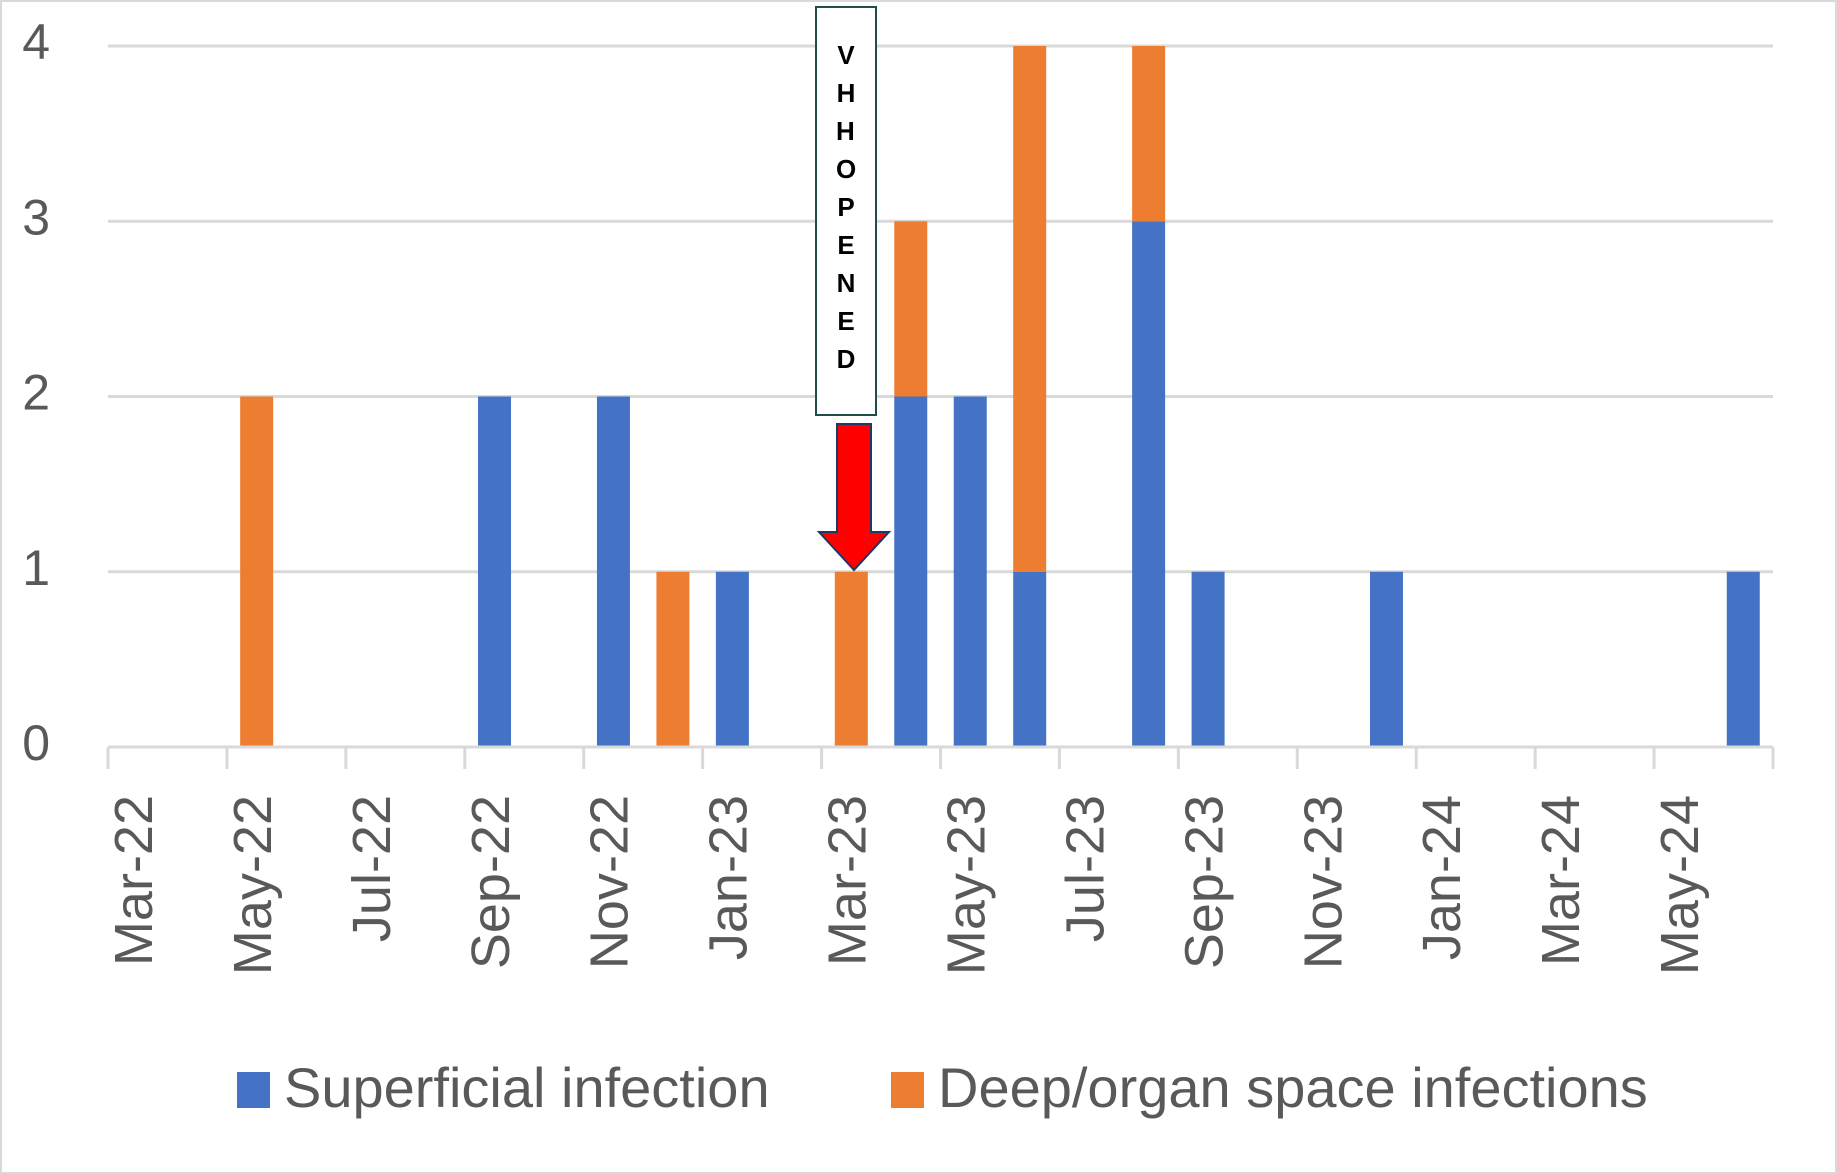  I want to click on y-tick-label: 3, so click(36, 217).